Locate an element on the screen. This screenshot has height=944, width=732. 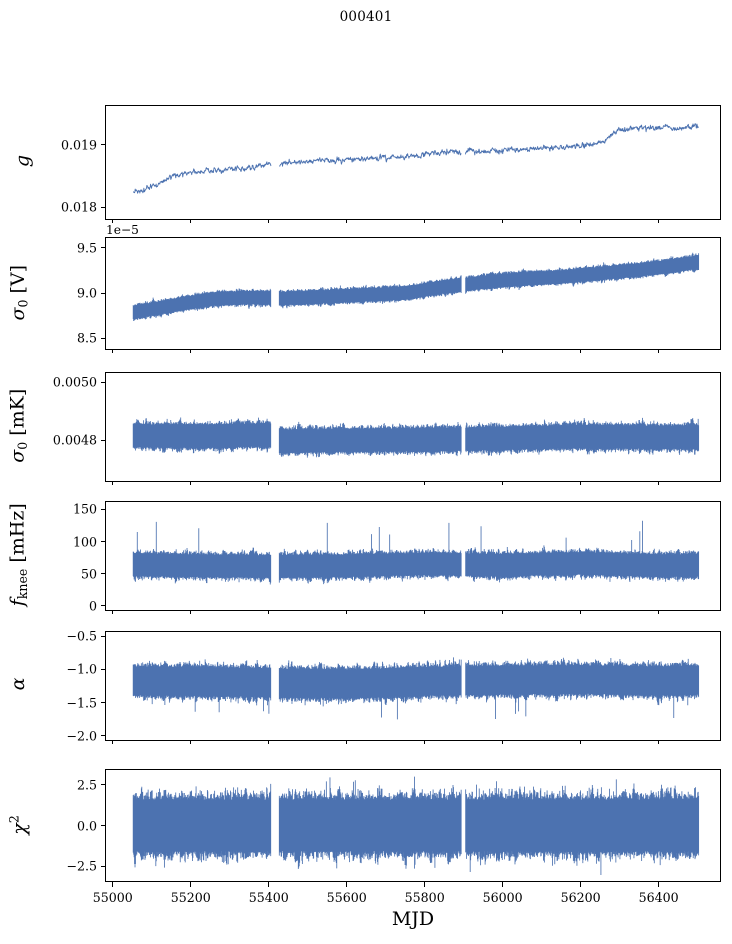
data-trace-chi2 is located at coordinates (413, 825).